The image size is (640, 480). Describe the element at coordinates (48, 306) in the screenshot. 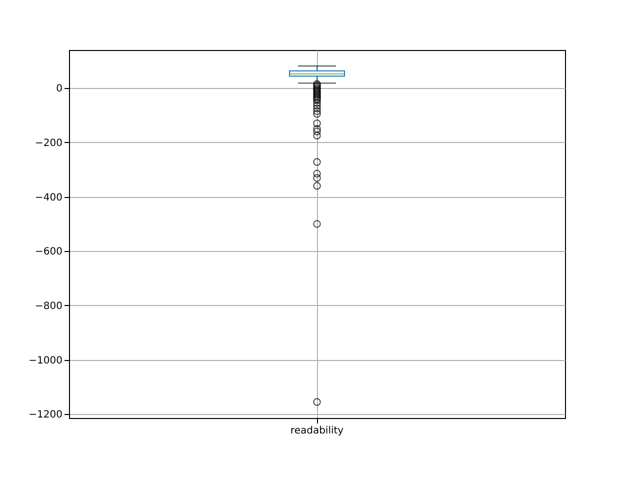

I see `y-tick-label: −800` at that location.